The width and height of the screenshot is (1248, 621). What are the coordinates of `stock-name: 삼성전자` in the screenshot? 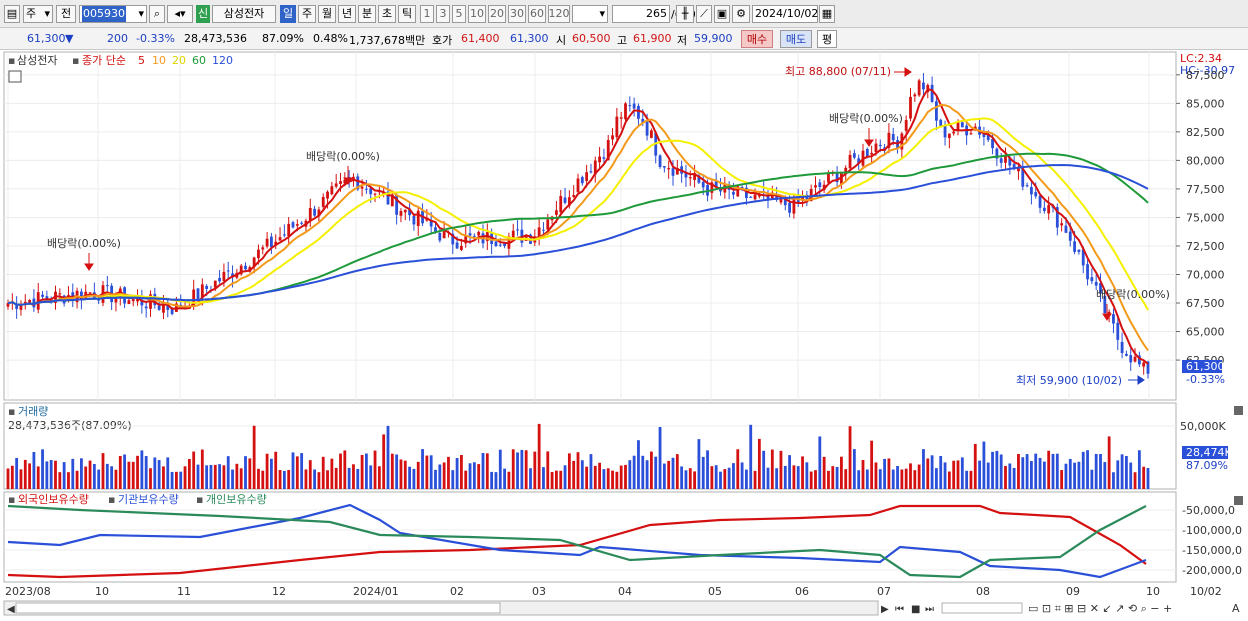 It's located at (244, 14).